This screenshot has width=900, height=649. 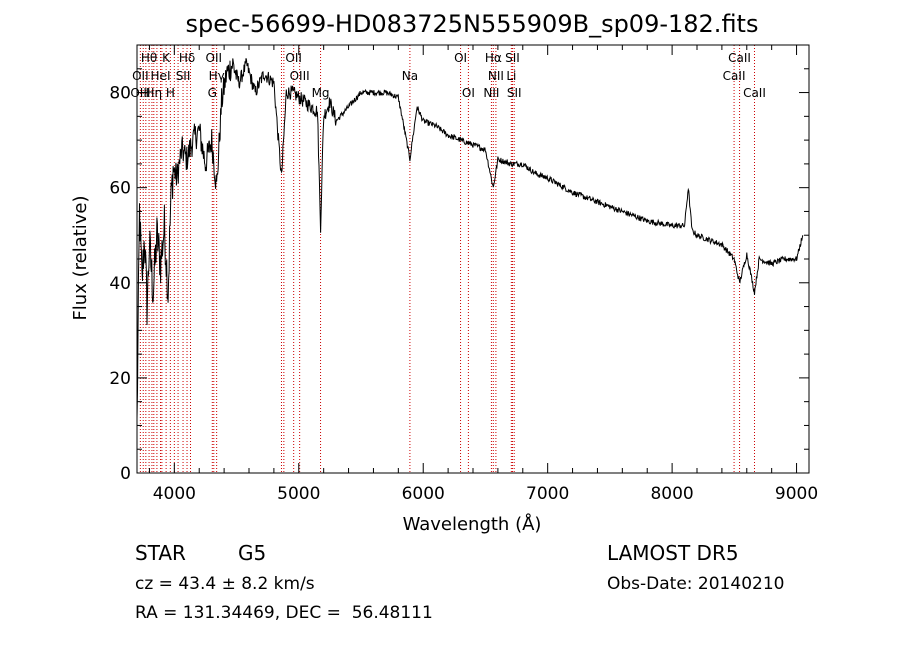 What do you see at coordinates (120, 379) in the screenshot?
I see `y-tick-label: 20` at bounding box center [120, 379].